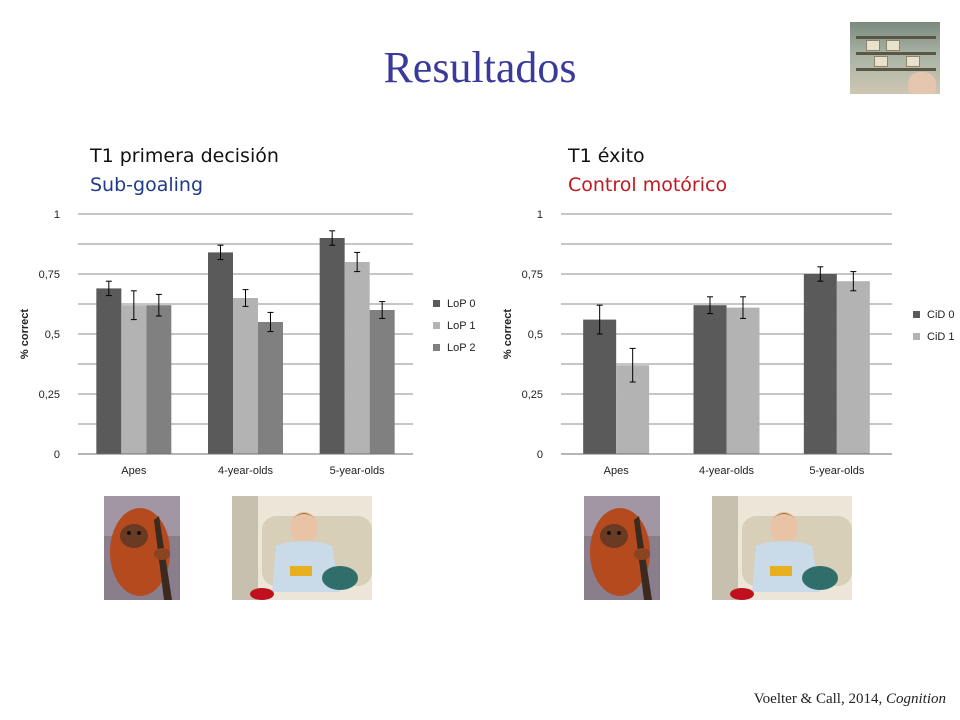  What do you see at coordinates (606, 156) in the screenshot?
I see `right-heading-line1: T1 éxito` at bounding box center [606, 156].